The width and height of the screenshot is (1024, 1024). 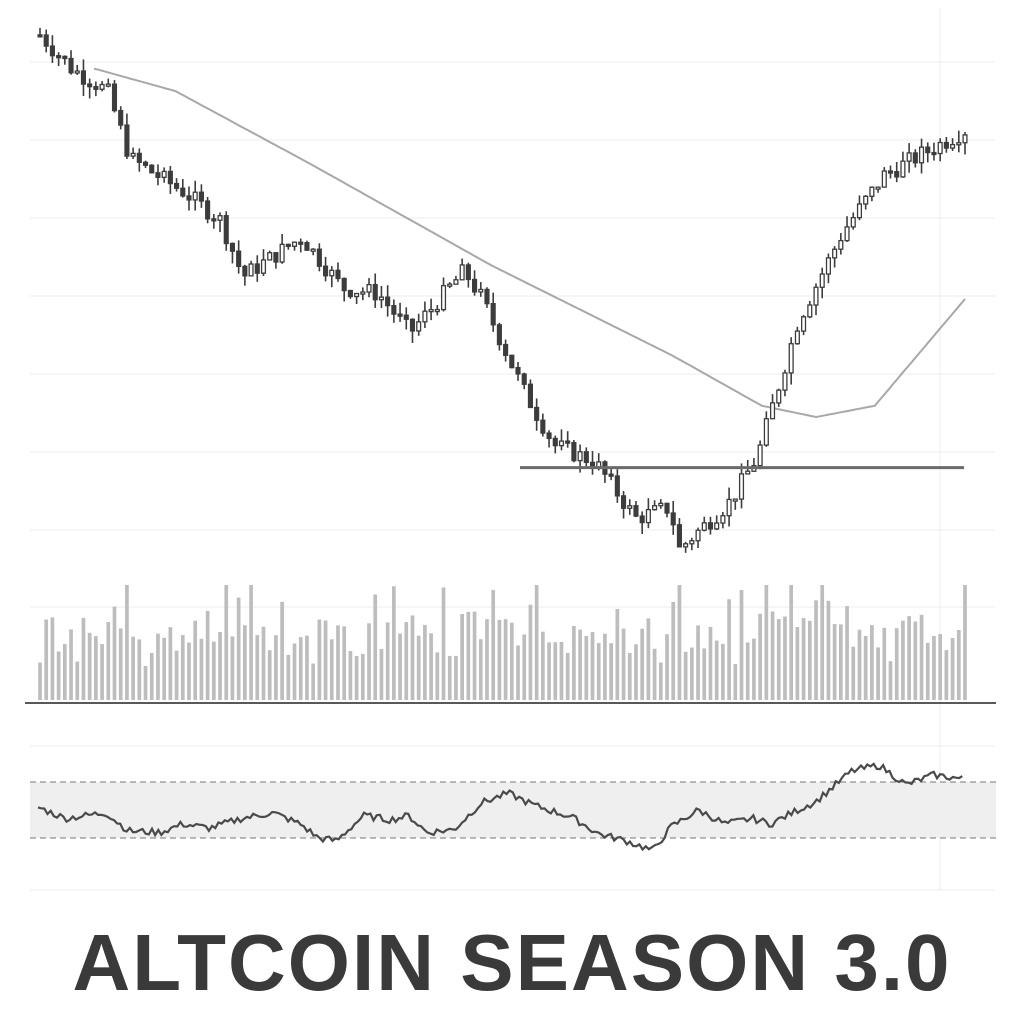 What do you see at coordinates (513, 810) in the screenshot?
I see `oscillator-band` at bounding box center [513, 810].